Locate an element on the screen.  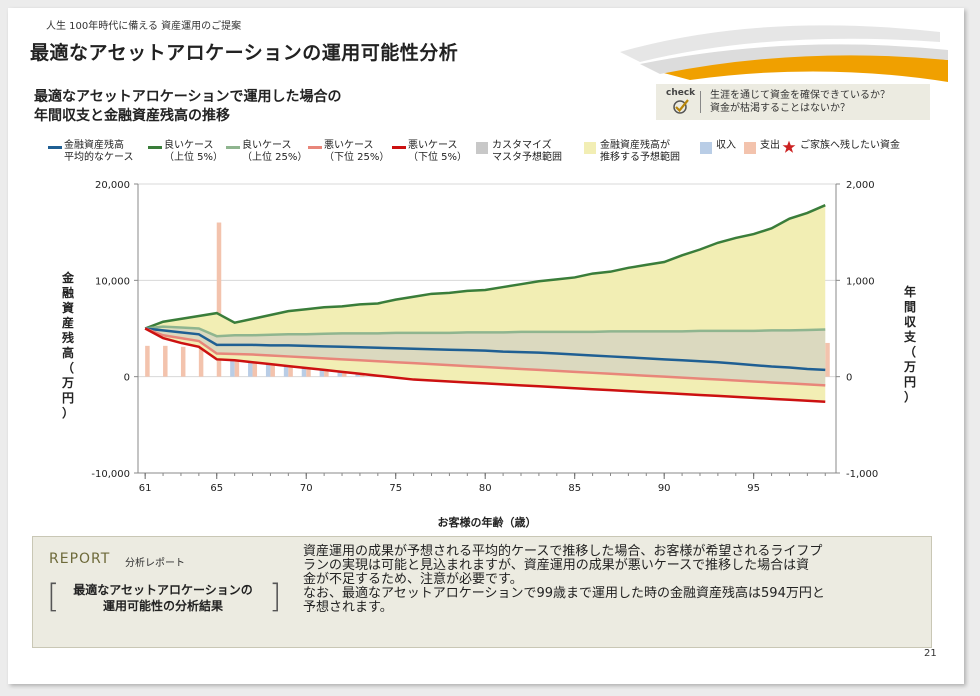
x-tick-label: 85 is located at coordinates (574, 488).